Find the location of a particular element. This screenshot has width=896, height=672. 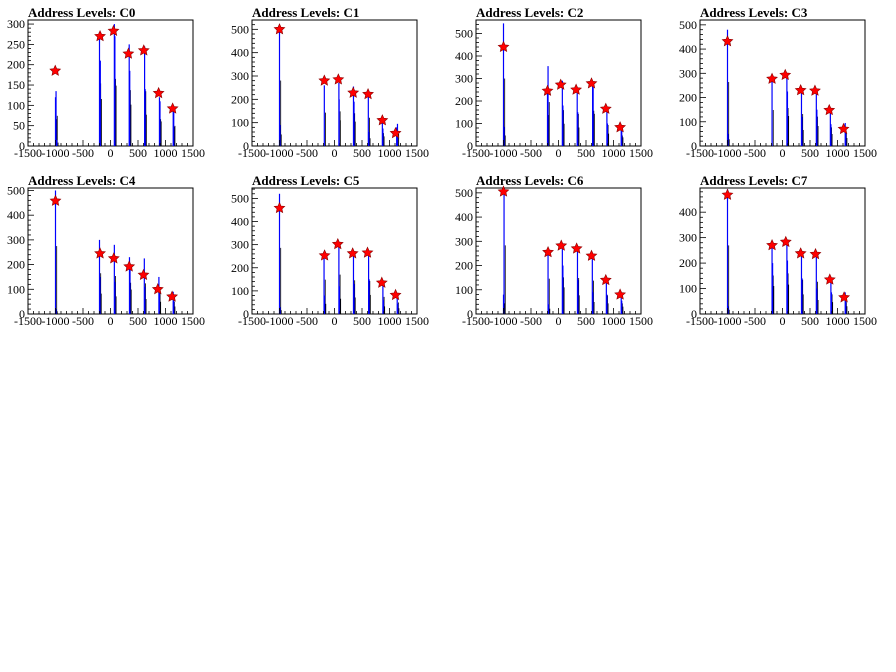

chart-title: Address Levels: C7 is located at coordinates (754, 180).